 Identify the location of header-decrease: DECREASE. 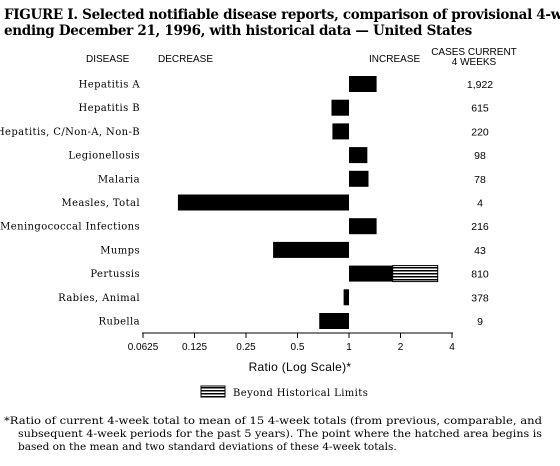
(185, 59).